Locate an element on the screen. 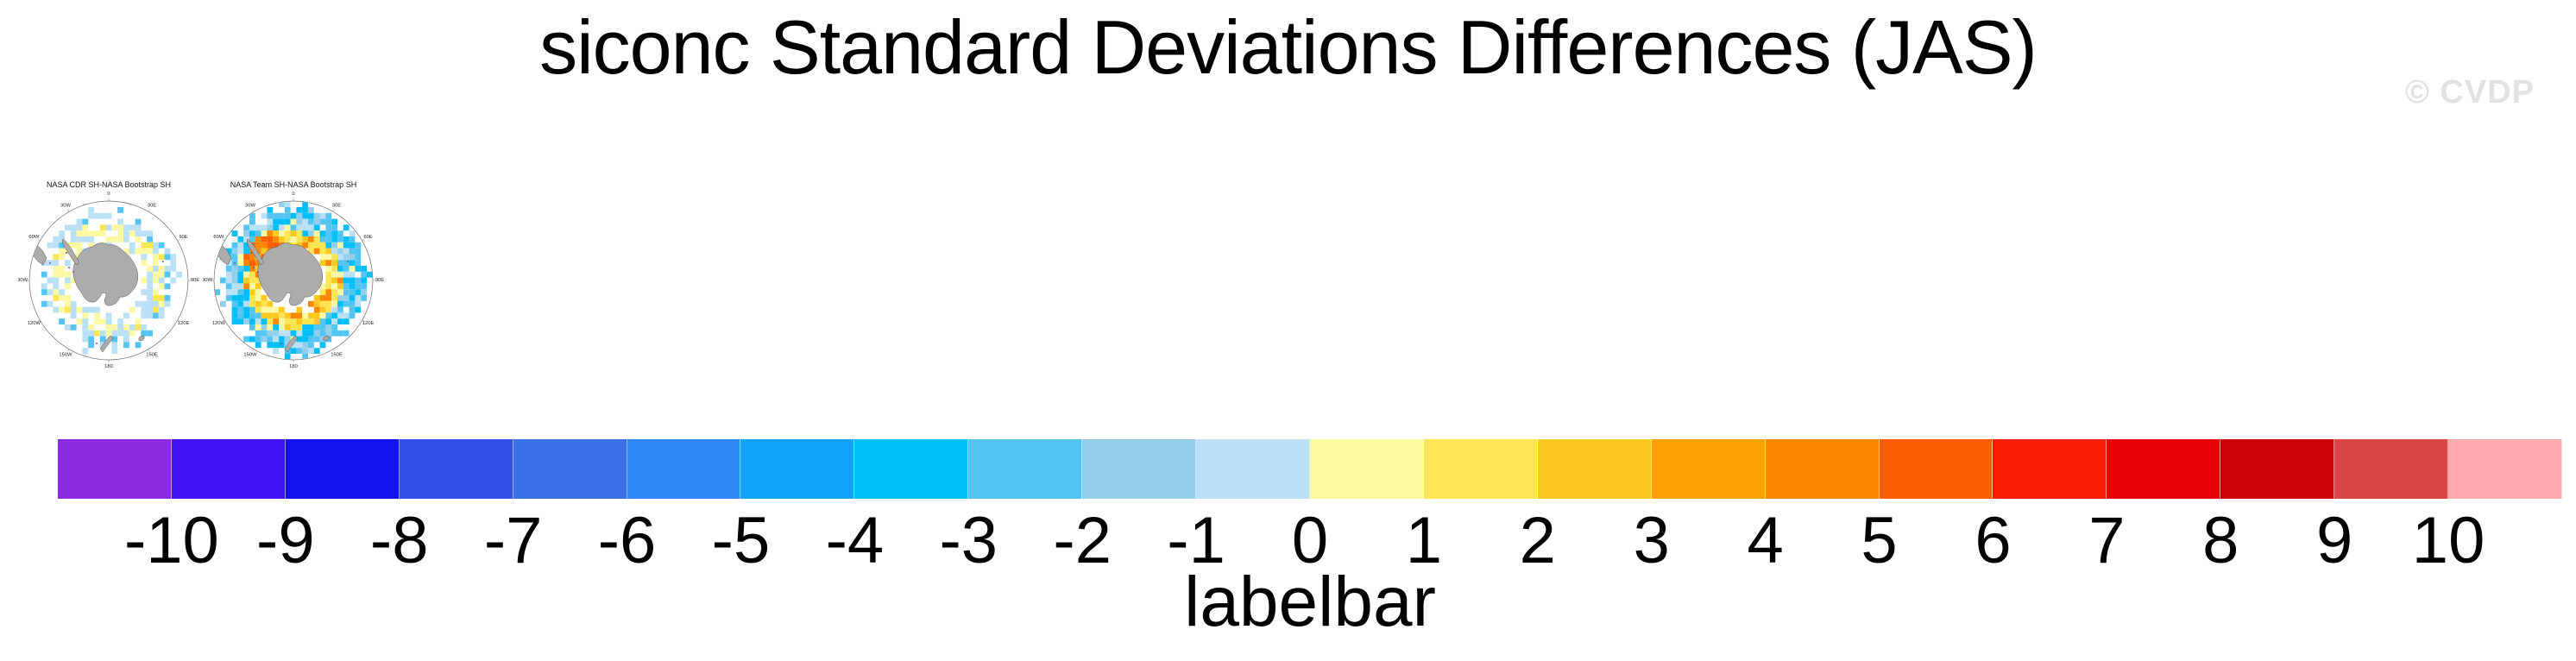 This screenshot has height=661, width=2576. map-boundary-circle is located at coordinates (109, 280).